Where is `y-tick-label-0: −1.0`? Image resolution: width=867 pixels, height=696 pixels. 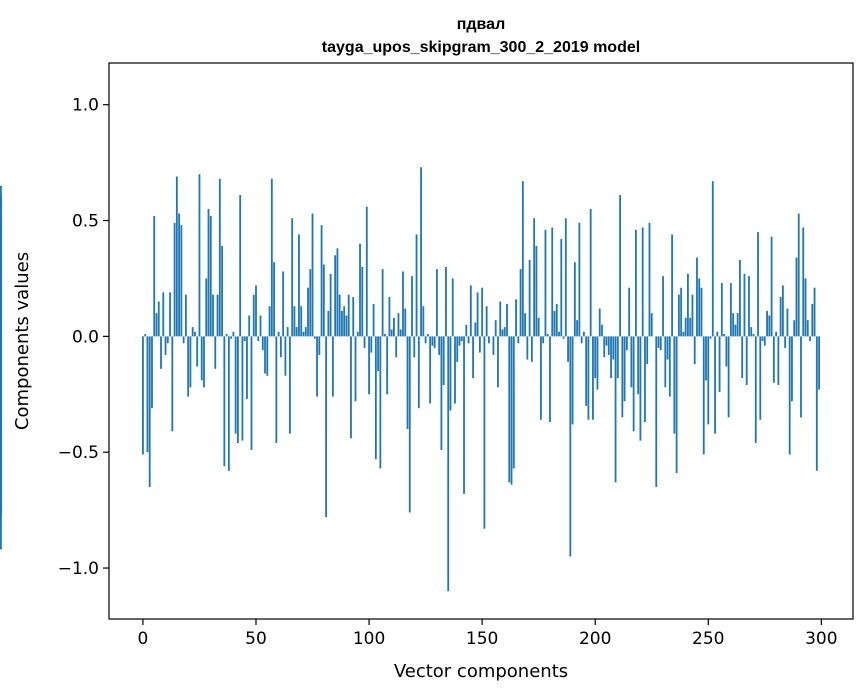
y-tick-label-0: −1.0 is located at coordinates (78, 569).